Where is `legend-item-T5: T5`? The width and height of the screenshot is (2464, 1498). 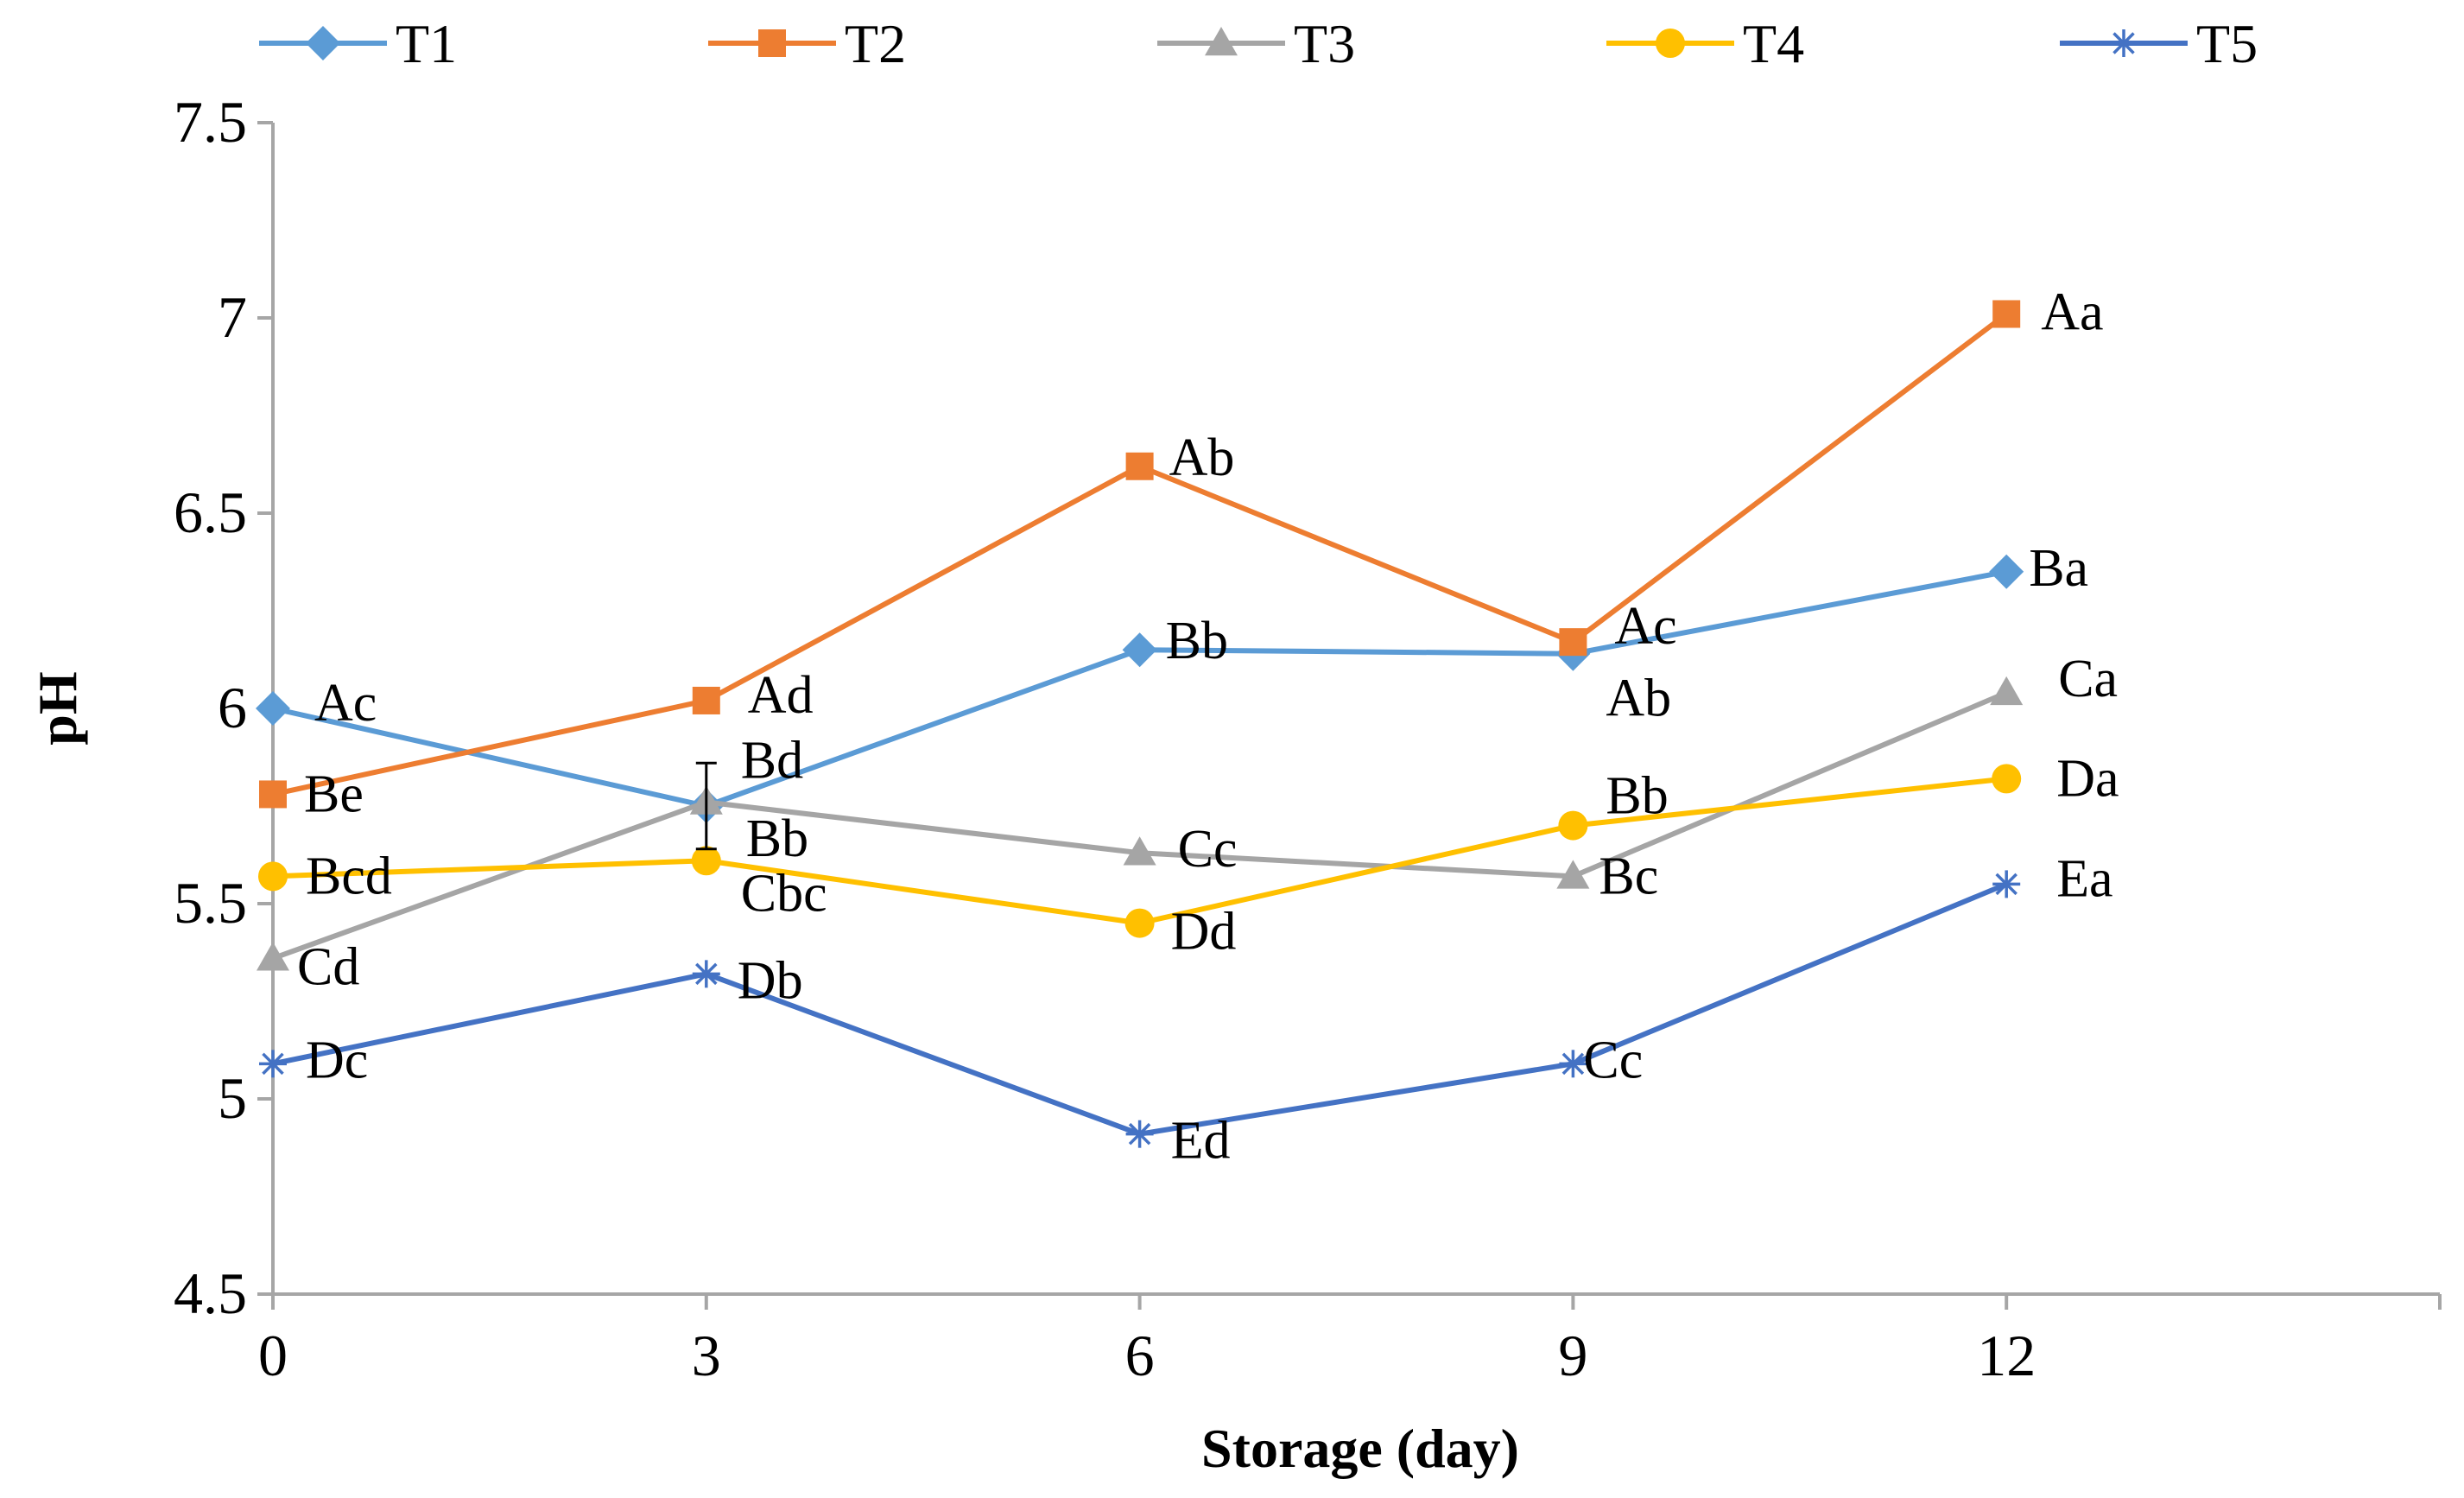 legend-item-T5: T5 is located at coordinates (2159, 43).